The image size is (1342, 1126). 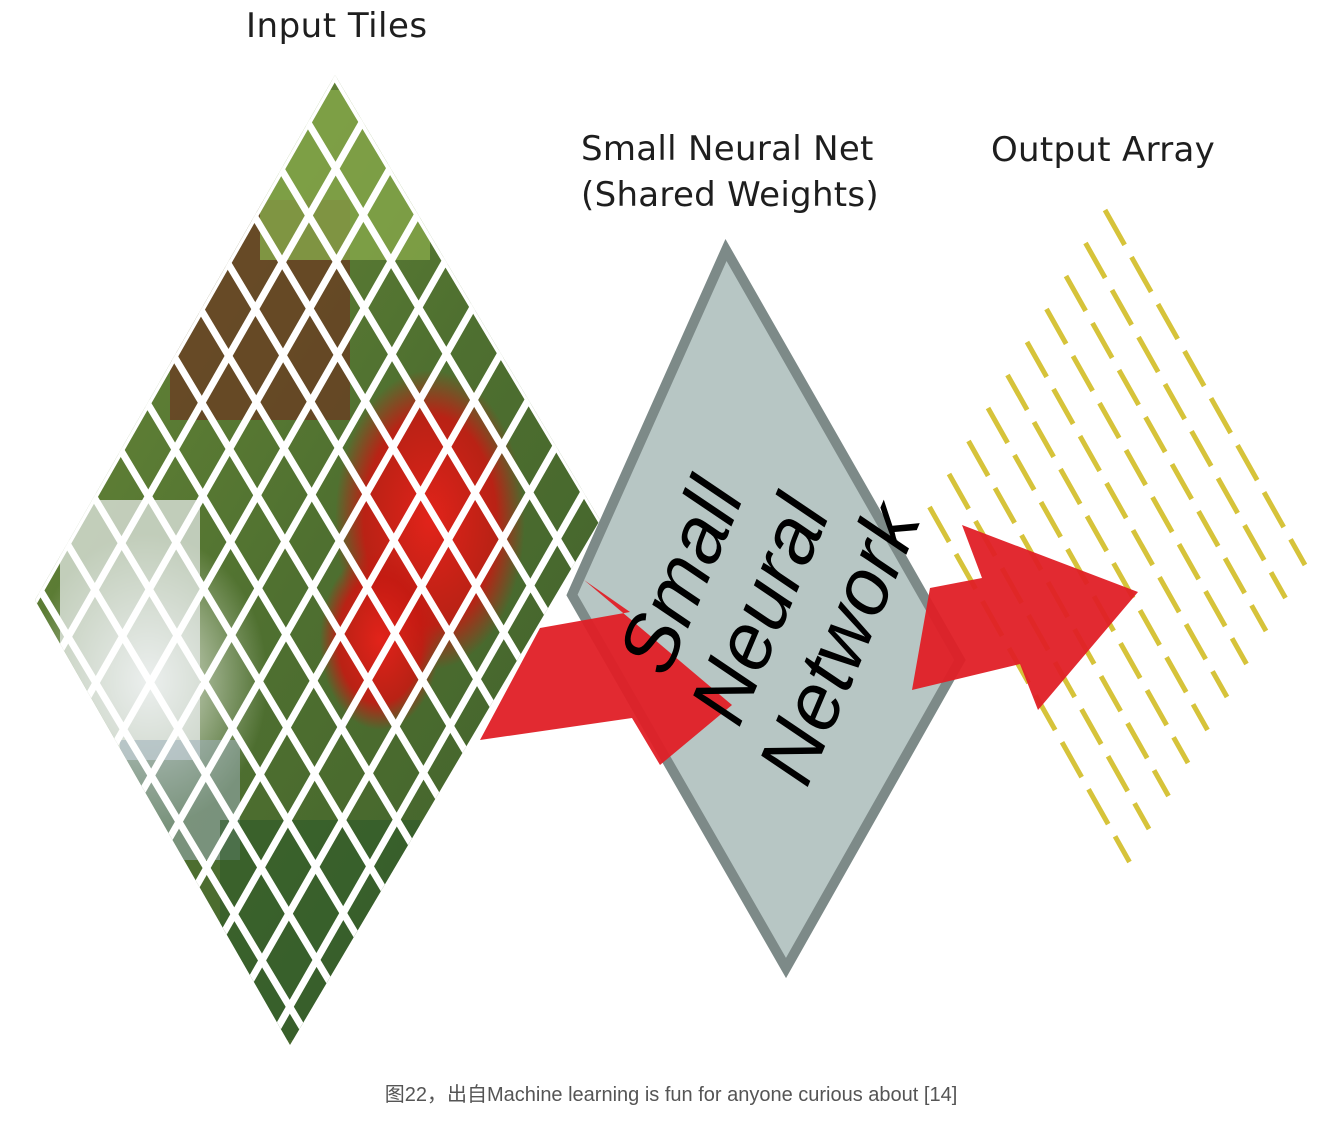 What do you see at coordinates (730, 172) in the screenshot?
I see `small-neural-net-label: Small Neural Net (Shared Weights)` at bounding box center [730, 172].